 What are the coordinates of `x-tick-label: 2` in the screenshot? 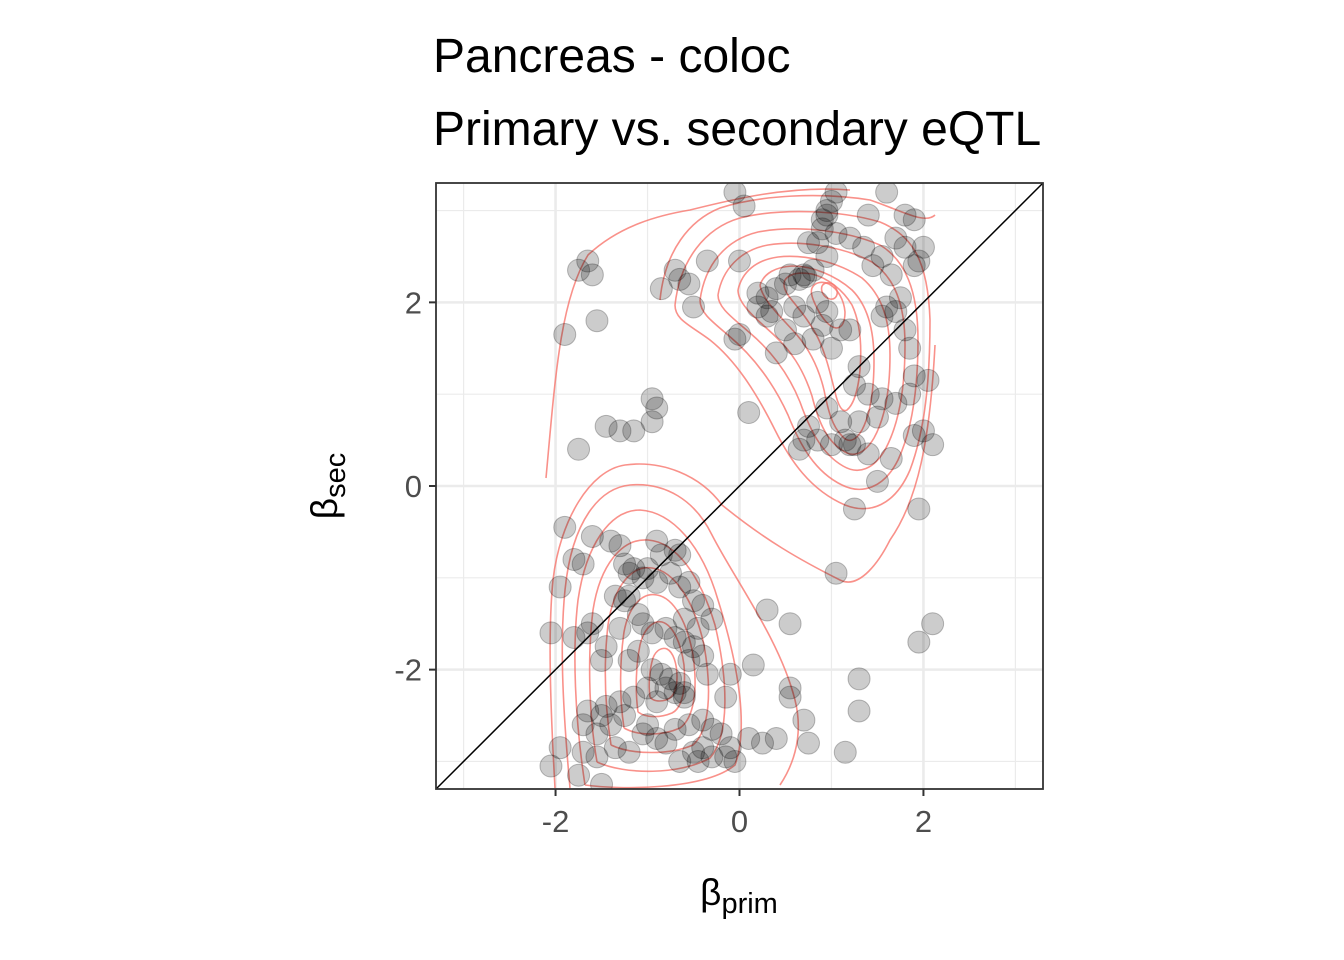 It's located at (923, 821).